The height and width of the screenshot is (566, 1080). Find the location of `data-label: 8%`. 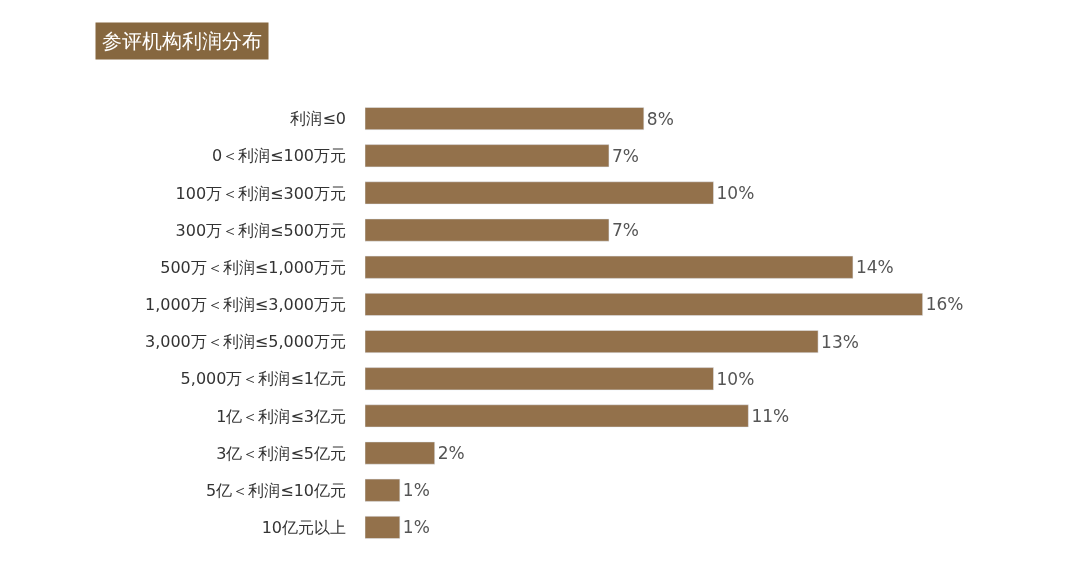

data-label: 8% is located at coordinates (660, 118).